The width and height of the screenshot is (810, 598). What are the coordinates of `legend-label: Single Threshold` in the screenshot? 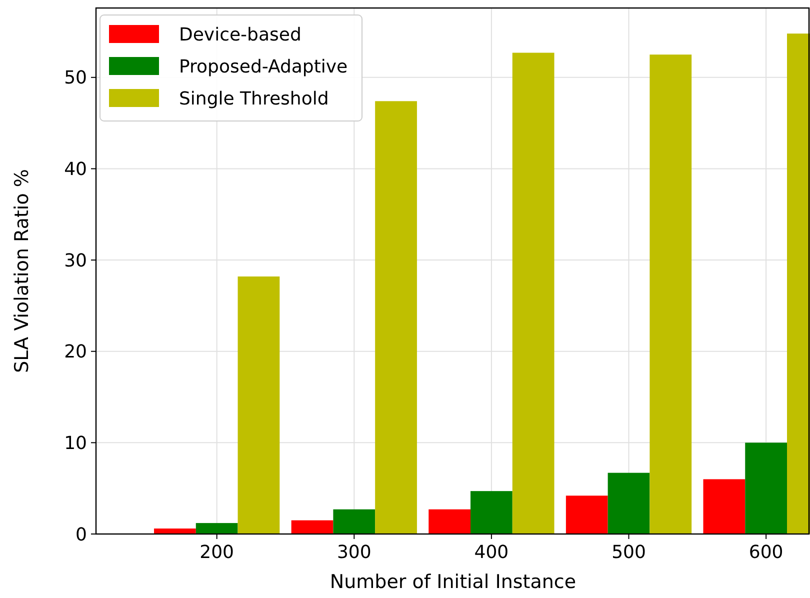 It's located at (254, 99).